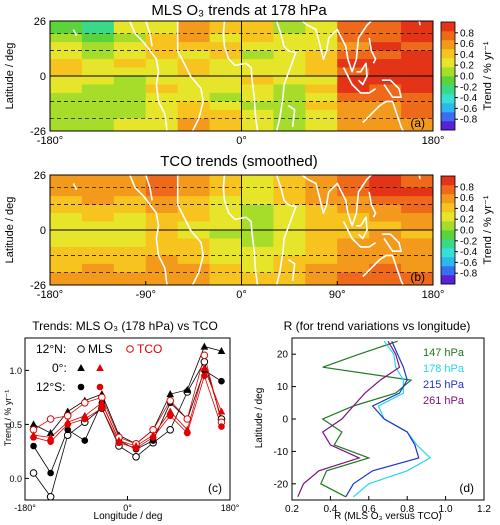  Describe the element at coordinates (15, 425) in the screenshot. I see `y-tick-label: 0.5` at that location.